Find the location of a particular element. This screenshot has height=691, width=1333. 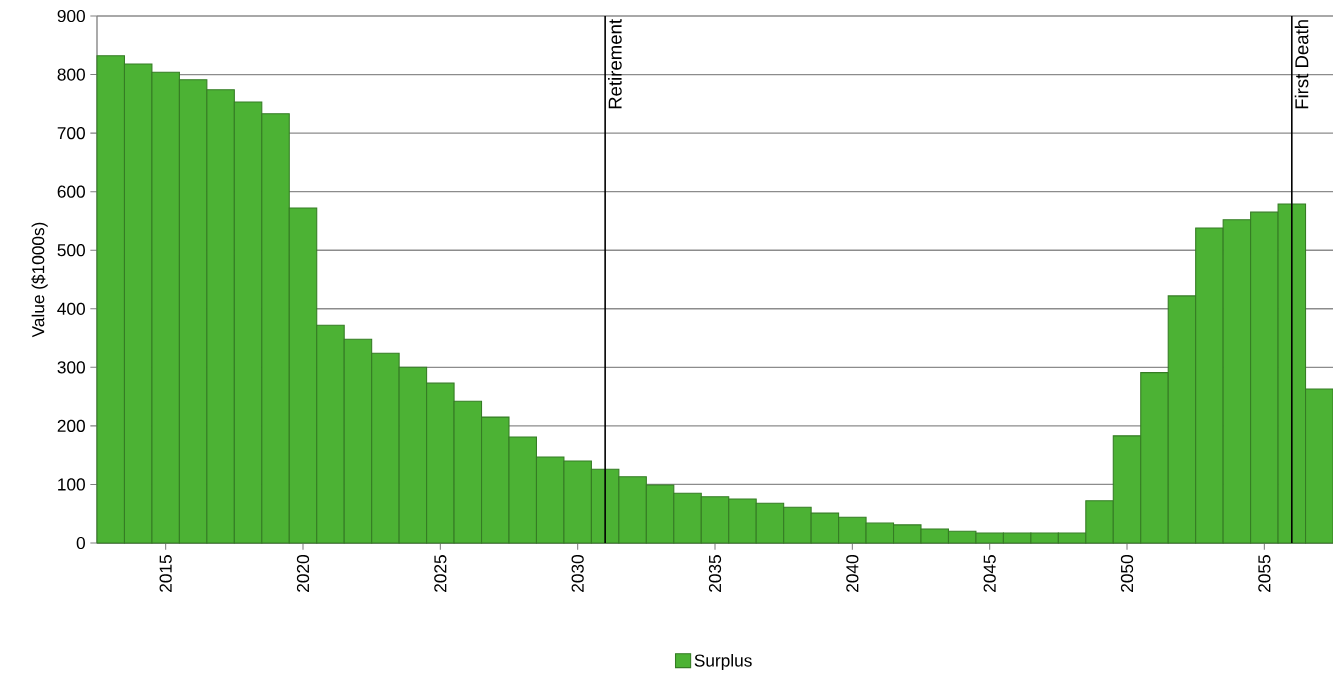

legend-label: Surplus is located at coordinates (723, 662).